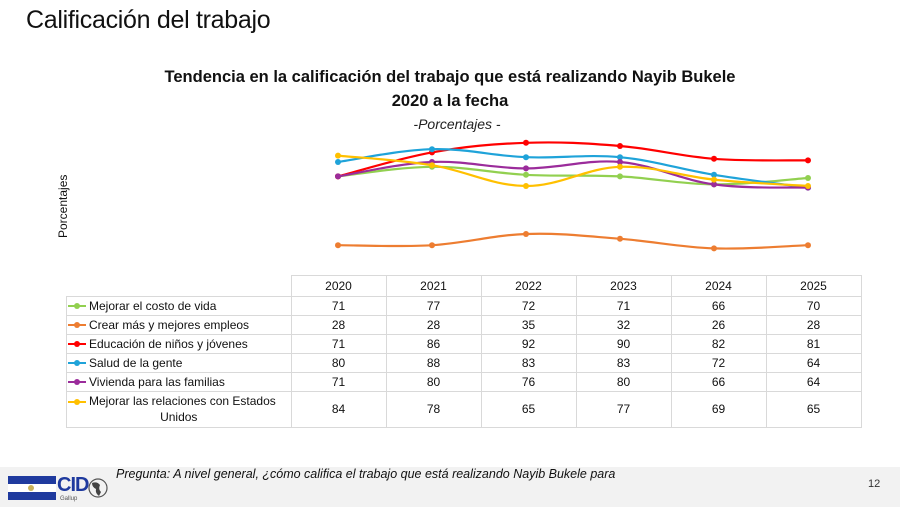 Image resolution: width=900 pixels, height=507 pixels. What do you see at coordinates (874, 484) in the screenshot?
I see `page-number: 12` at bounding box center [874, 484].